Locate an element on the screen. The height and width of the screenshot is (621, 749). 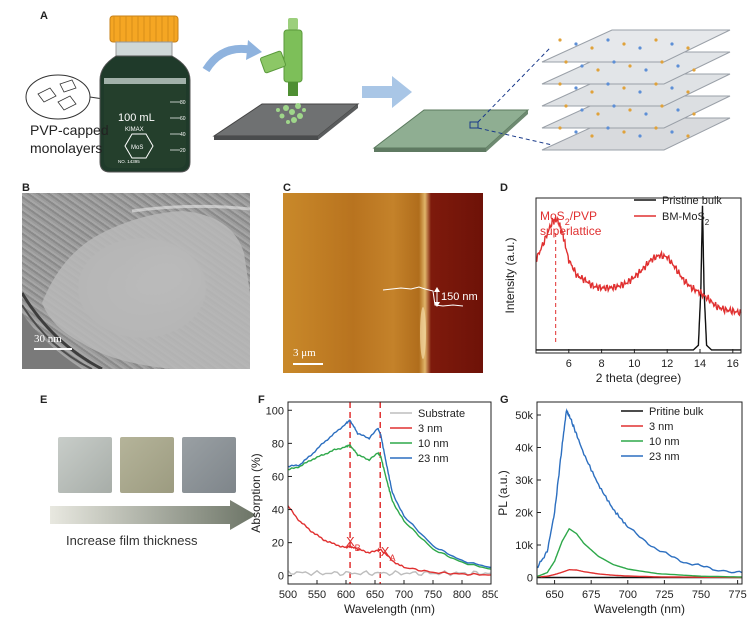
straight-arrow is located at coordinates (387, 92).